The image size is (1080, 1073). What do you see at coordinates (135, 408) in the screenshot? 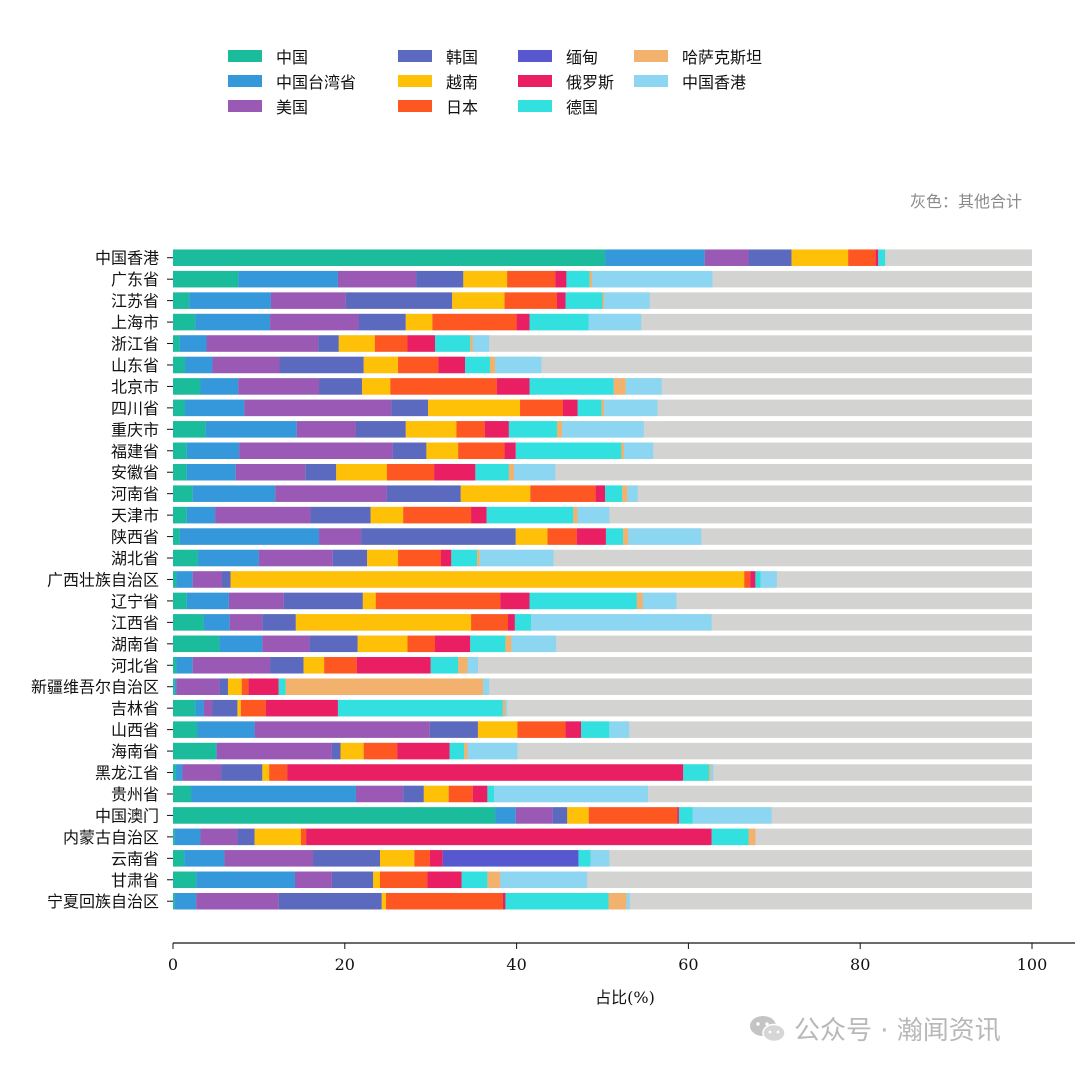
I see `y-tick-label: 四川省` at bounding box center [135, 408].